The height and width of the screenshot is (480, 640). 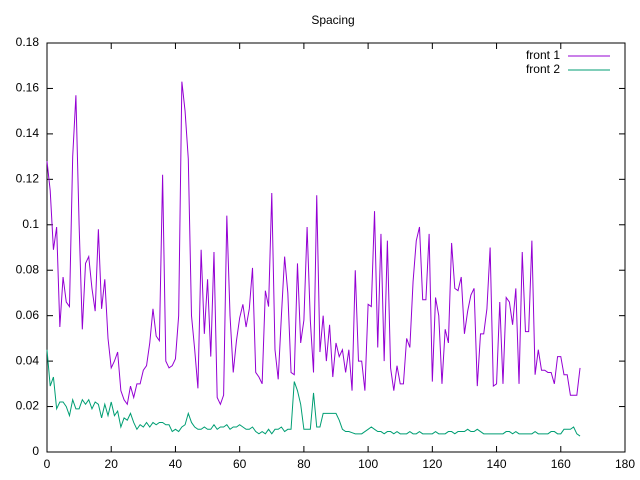 I want to click on x-tick-label: 0, so click(x=47, y=464).